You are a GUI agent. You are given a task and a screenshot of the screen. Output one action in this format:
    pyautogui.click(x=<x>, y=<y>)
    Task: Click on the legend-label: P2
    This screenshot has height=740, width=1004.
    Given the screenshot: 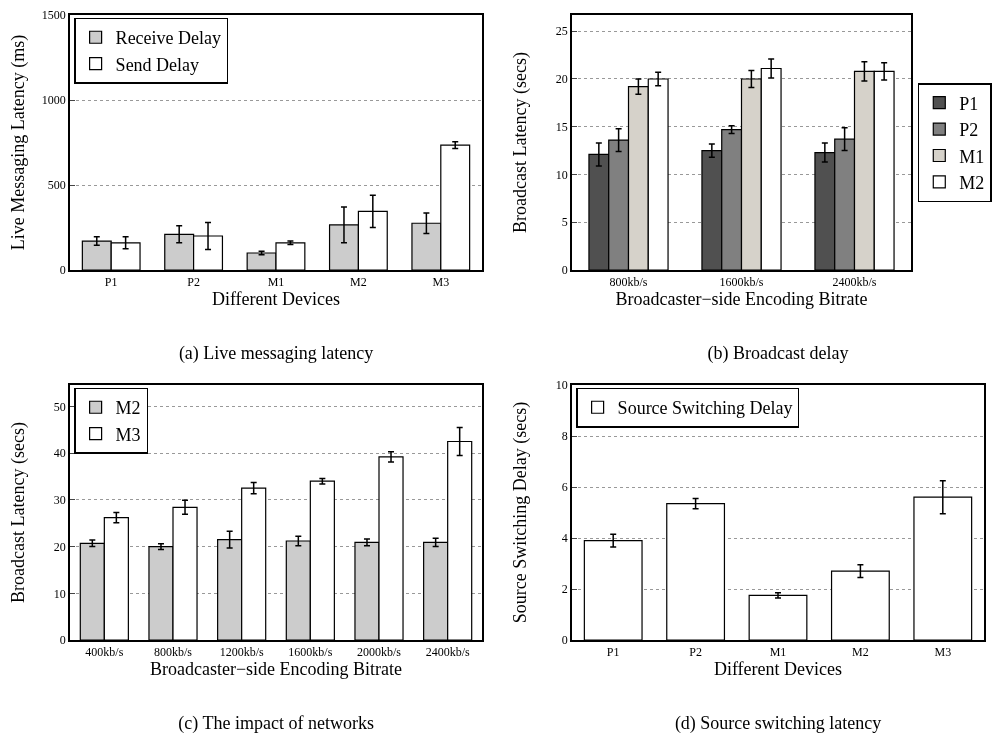 What is the action you would take?
    pyautogui.click(x=969, y=130)
    